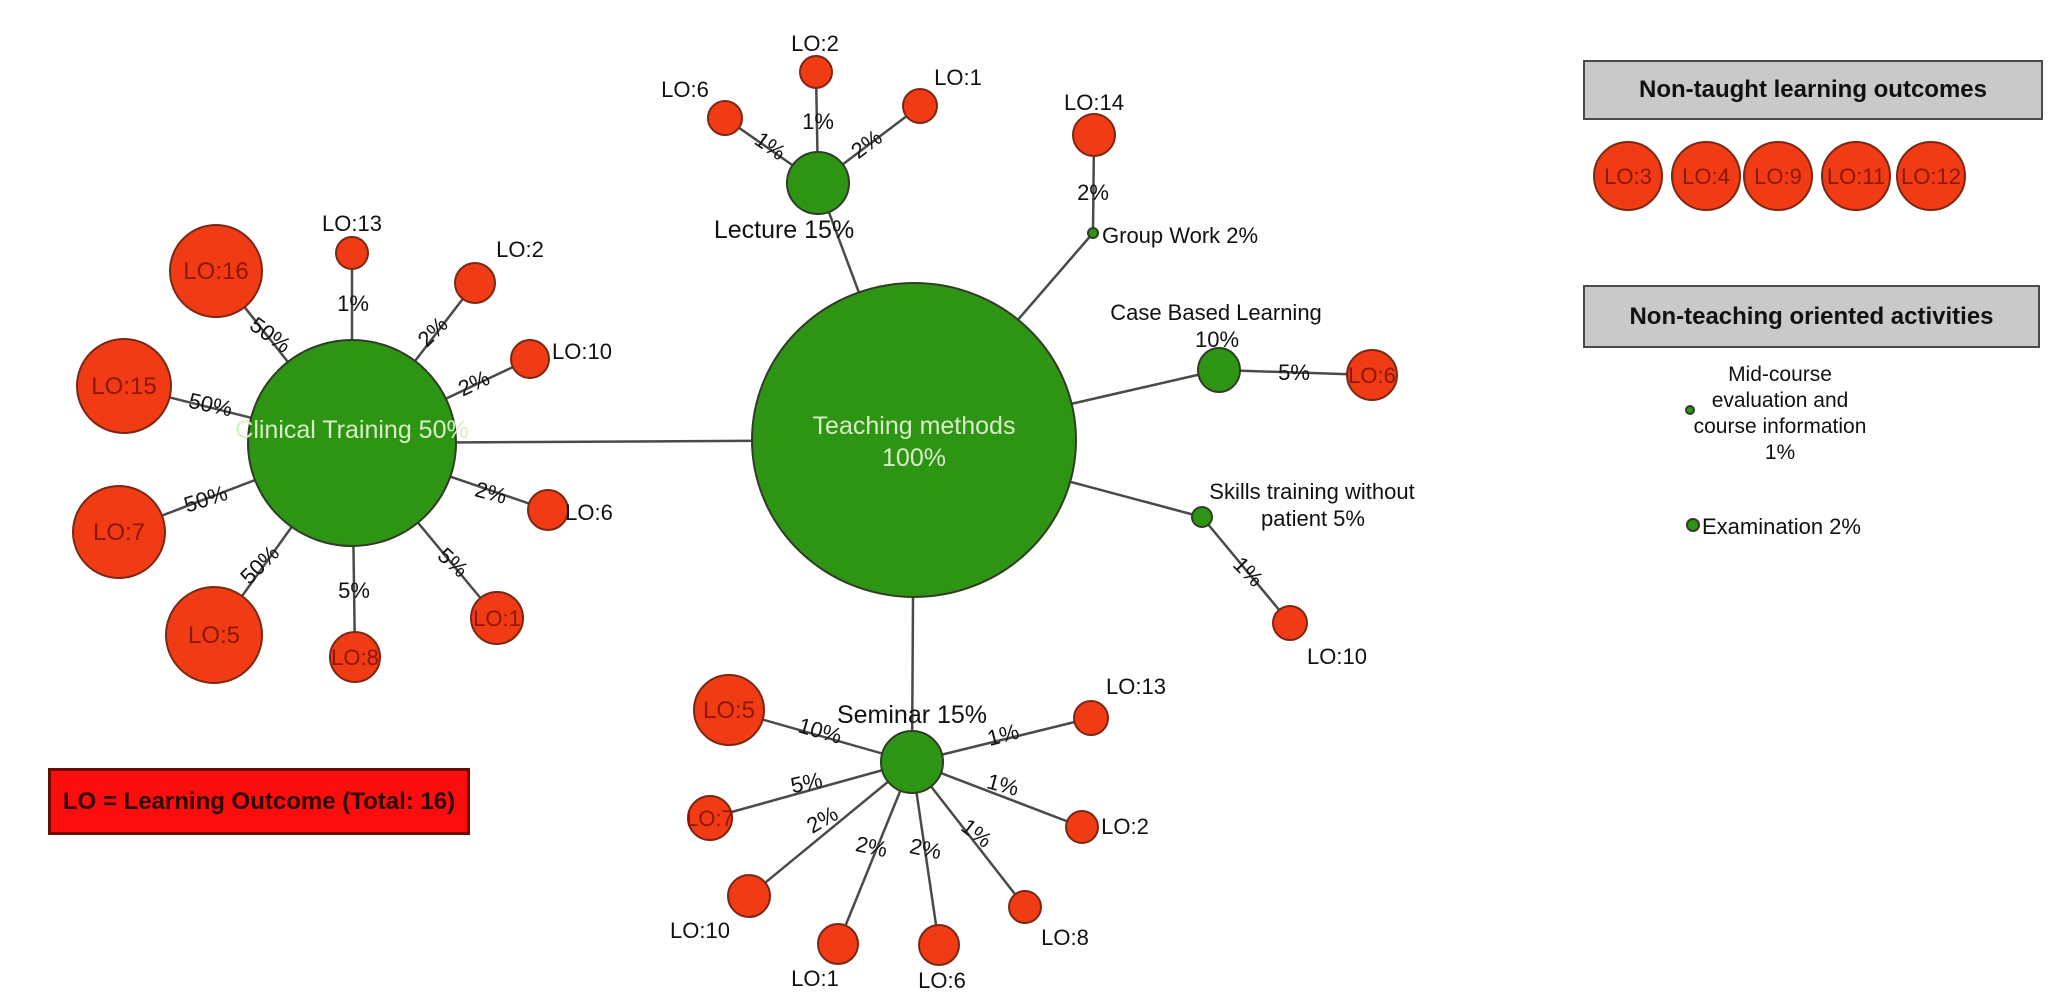  I want to click on non-taught-header-label: Non-taught learning outcomes, so click(1813, 89).